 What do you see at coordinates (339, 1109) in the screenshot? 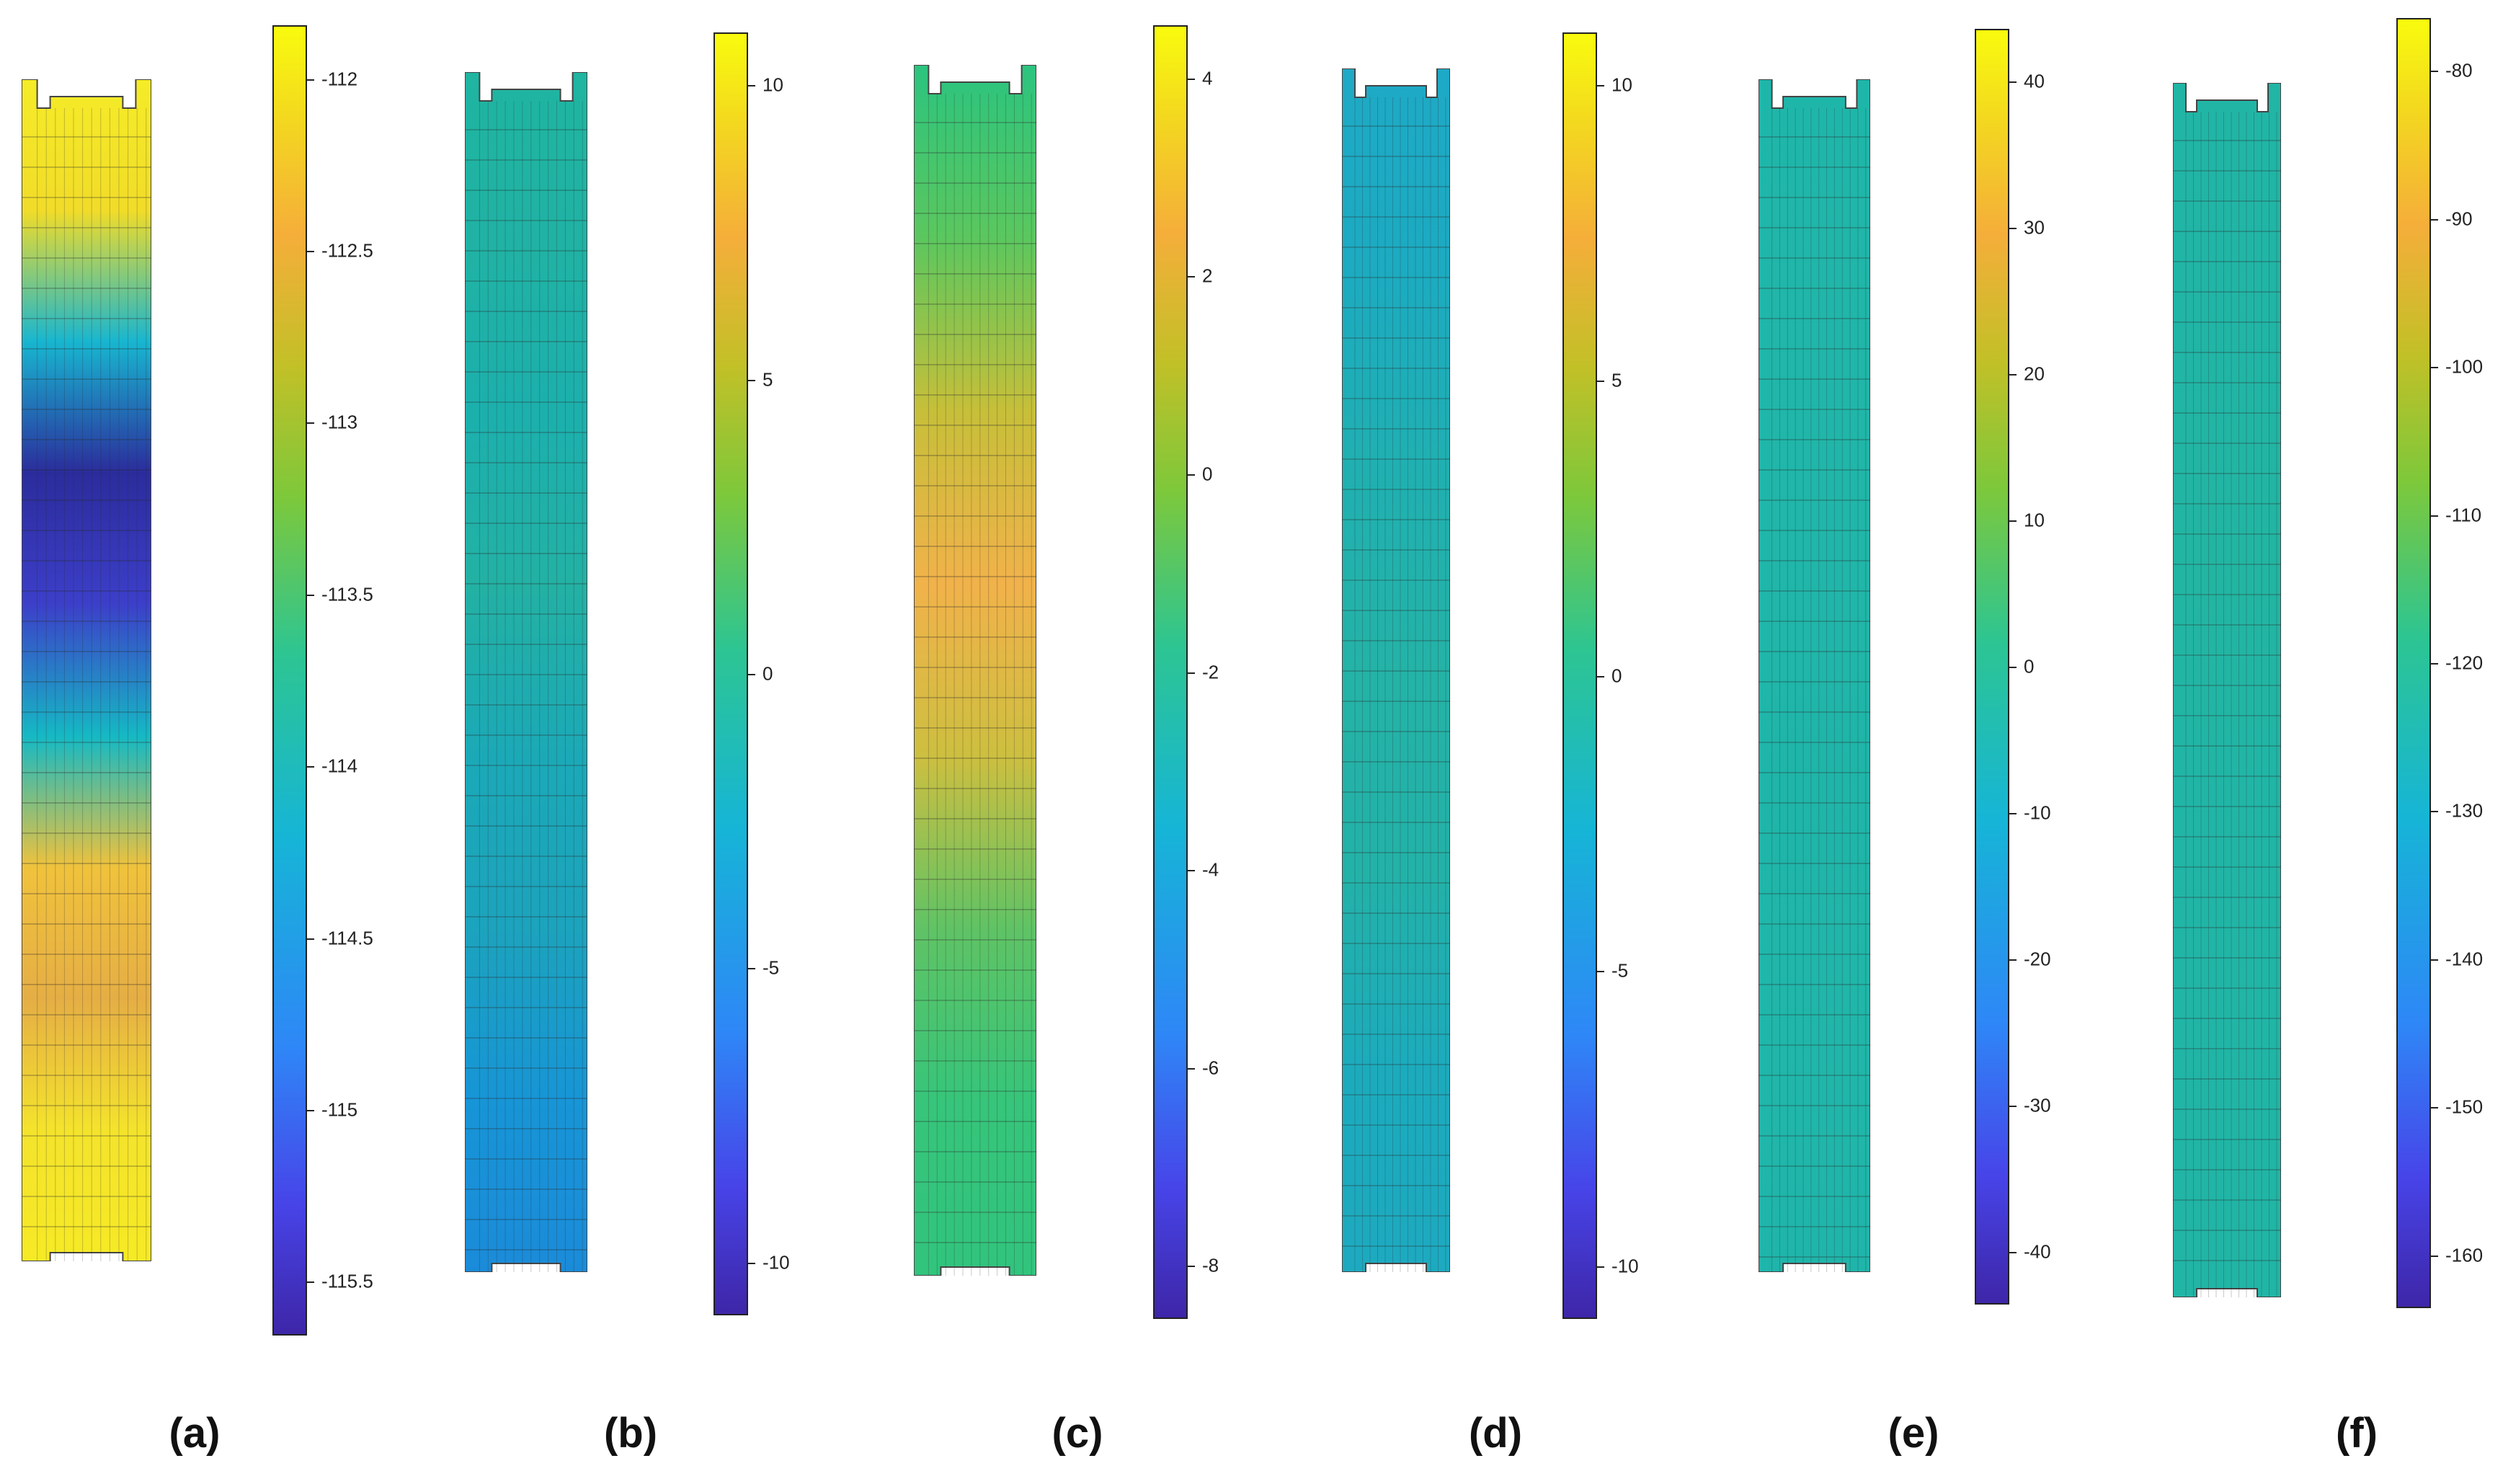
I see `colorbar-tick-label: -115` at bounding box center [339, 1109].